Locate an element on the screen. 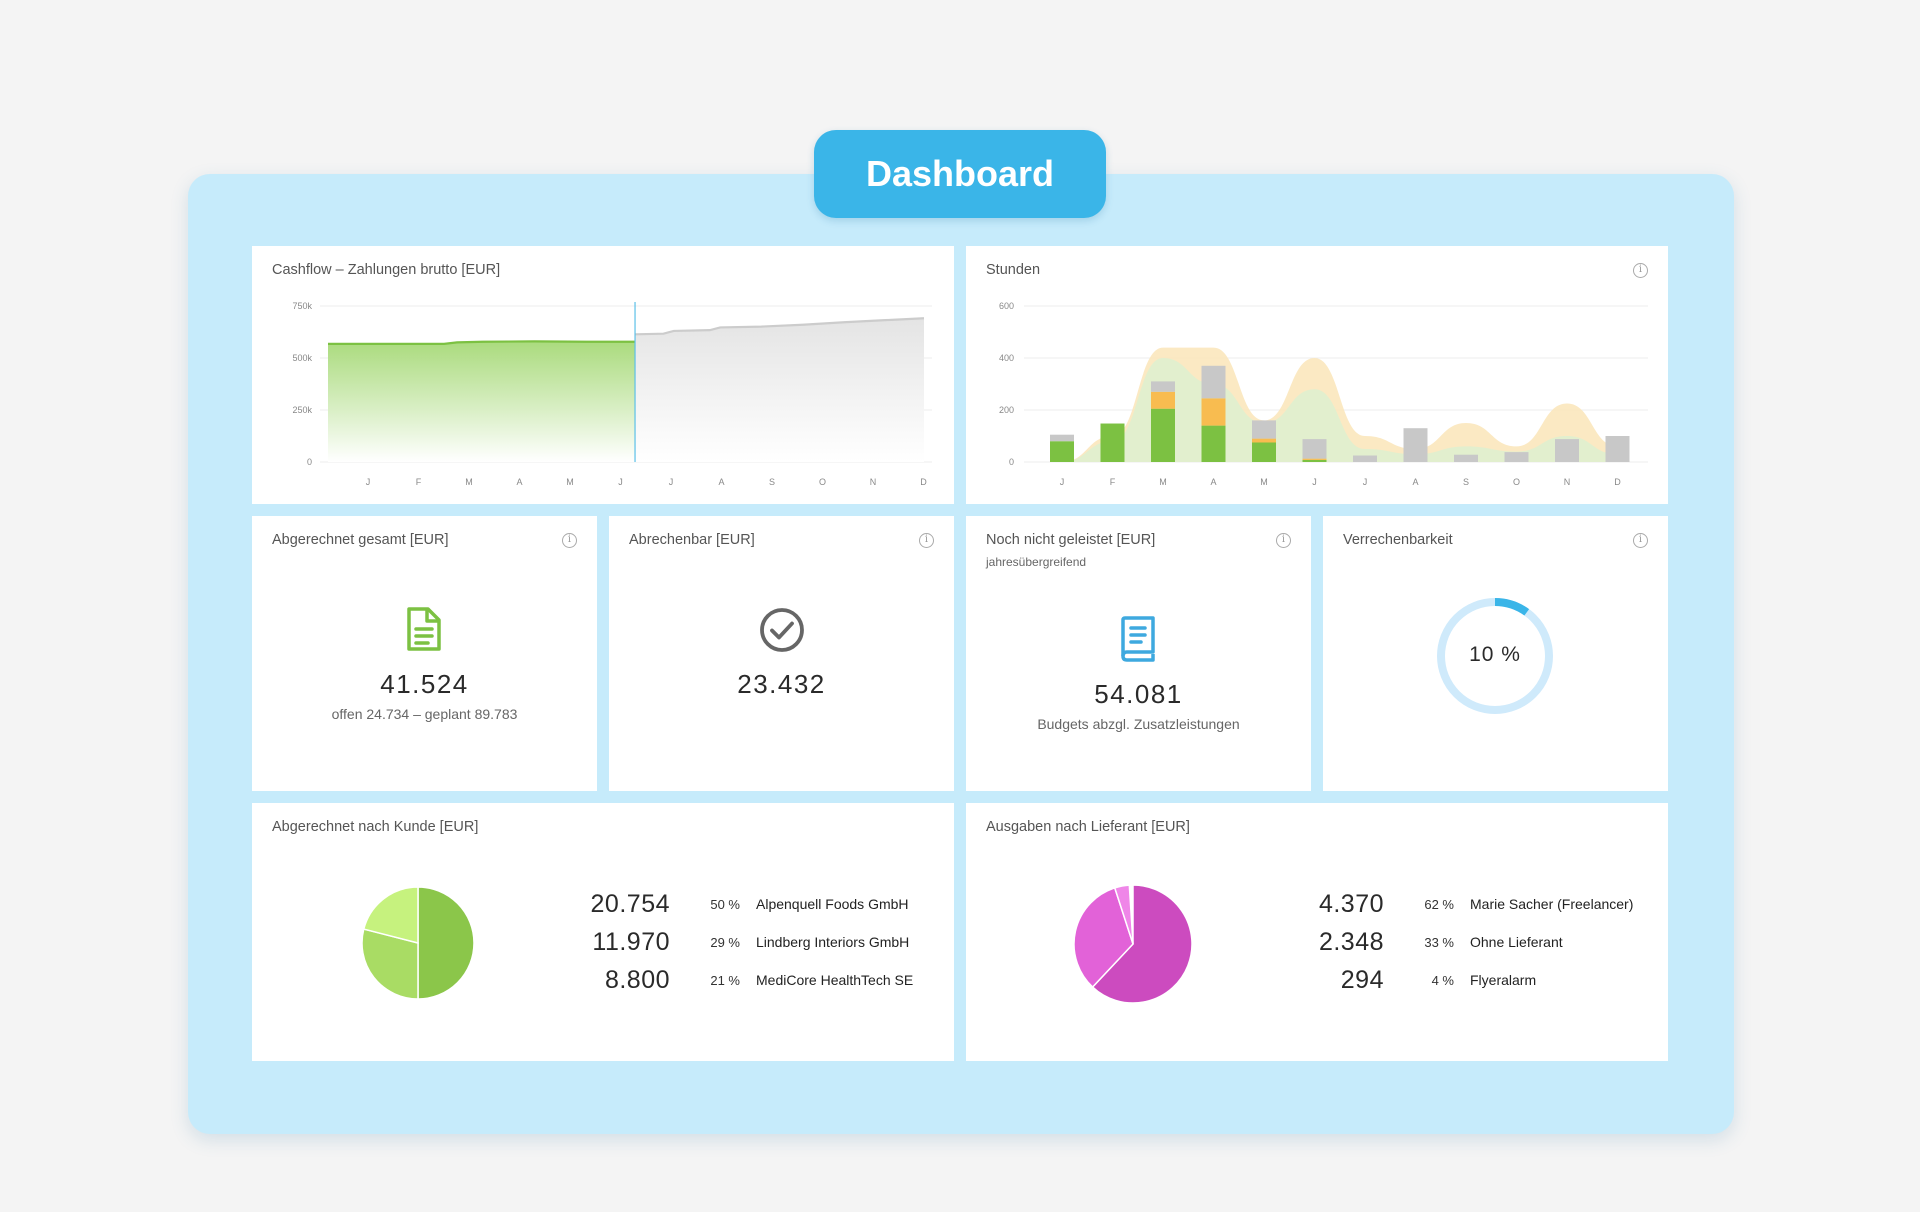 The width and height of the screenshot is (1920, 1212). y-tick-label: 200 is located at coordinates (1006, 410).